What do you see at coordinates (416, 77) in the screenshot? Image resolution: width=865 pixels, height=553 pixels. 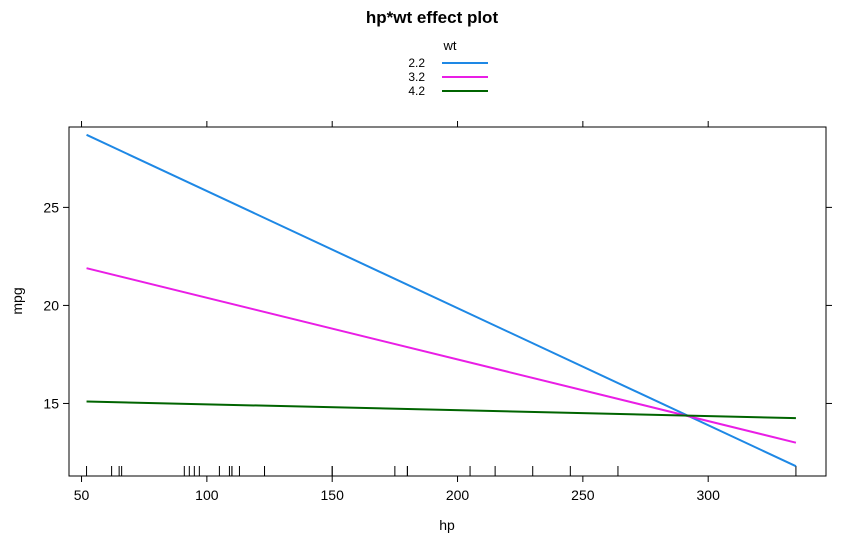 I see `legend-label: 3.2` at bounding box center [416, 77].